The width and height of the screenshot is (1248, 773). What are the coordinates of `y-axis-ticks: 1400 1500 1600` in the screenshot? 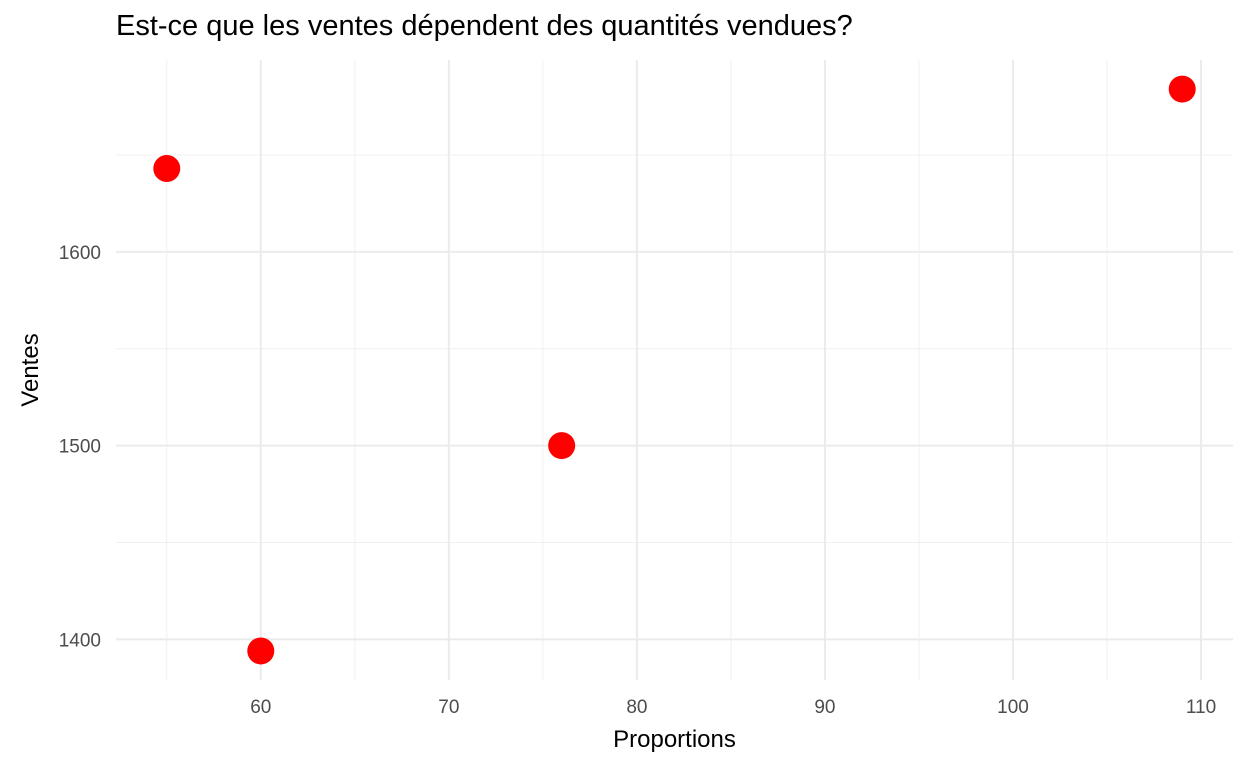 It's located at (80, 447).